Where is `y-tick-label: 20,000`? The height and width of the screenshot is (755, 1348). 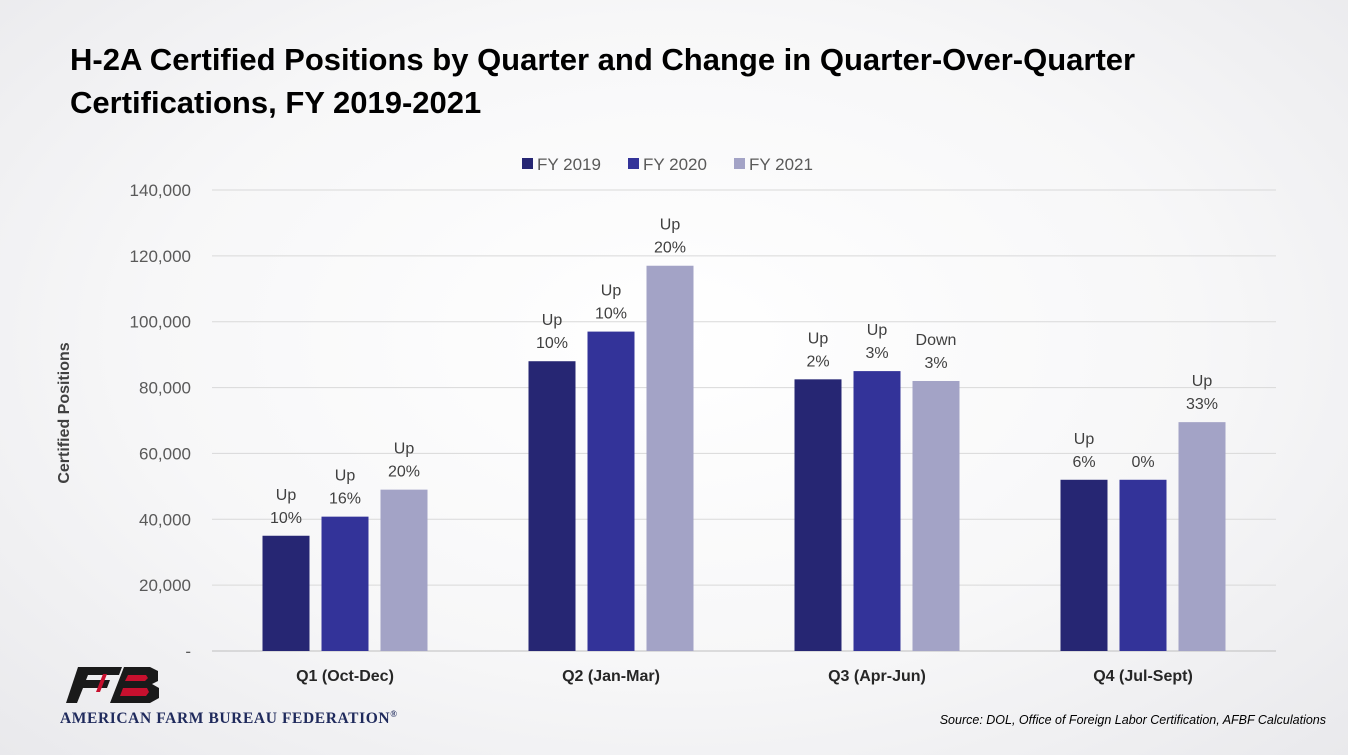 y-tick-label: 20,000 is located at coordinates (165, 585).